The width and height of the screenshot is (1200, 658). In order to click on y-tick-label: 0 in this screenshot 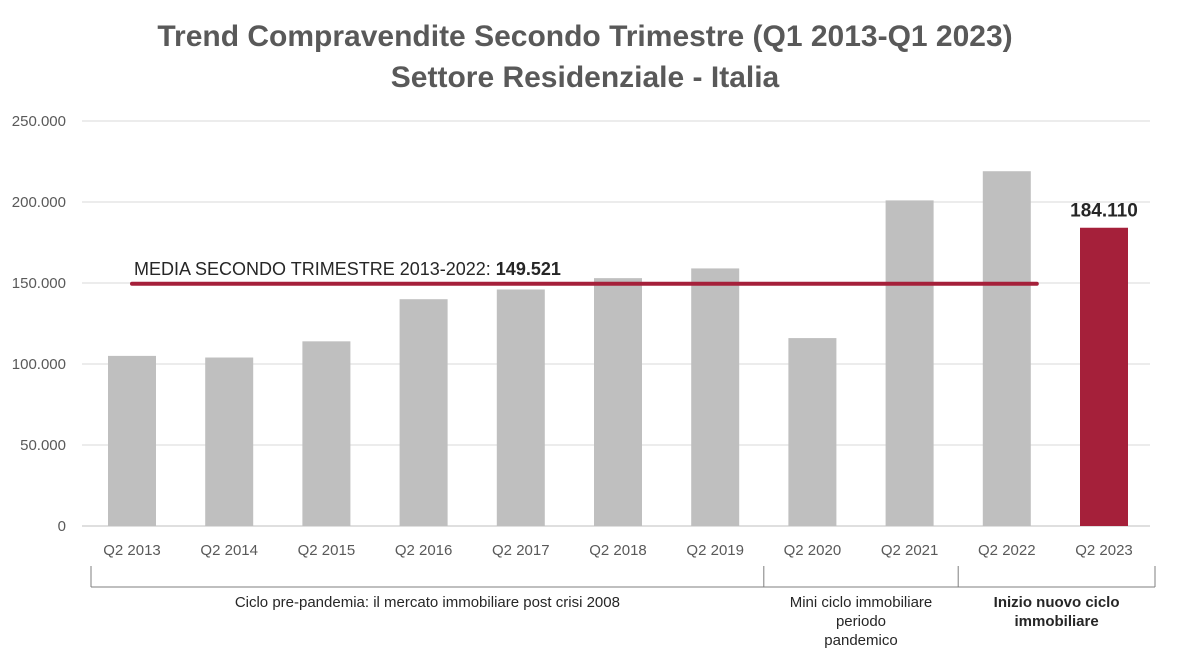, I will do `click(62, 526)`.